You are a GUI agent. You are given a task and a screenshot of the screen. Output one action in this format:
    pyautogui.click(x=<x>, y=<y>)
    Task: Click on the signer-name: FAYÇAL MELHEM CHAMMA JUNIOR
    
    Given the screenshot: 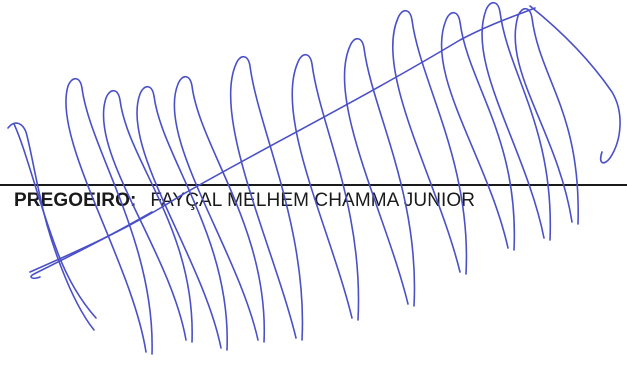 What is the action you would take?
    pyautogui.click(x=313, y=200)
    